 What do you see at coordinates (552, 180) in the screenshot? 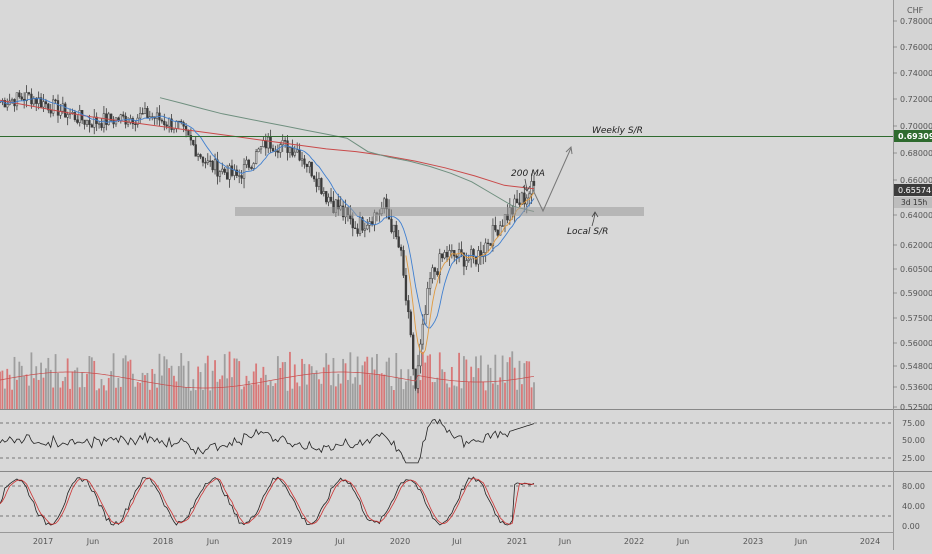
I see `projection-path` at bounding box center [552, 180].